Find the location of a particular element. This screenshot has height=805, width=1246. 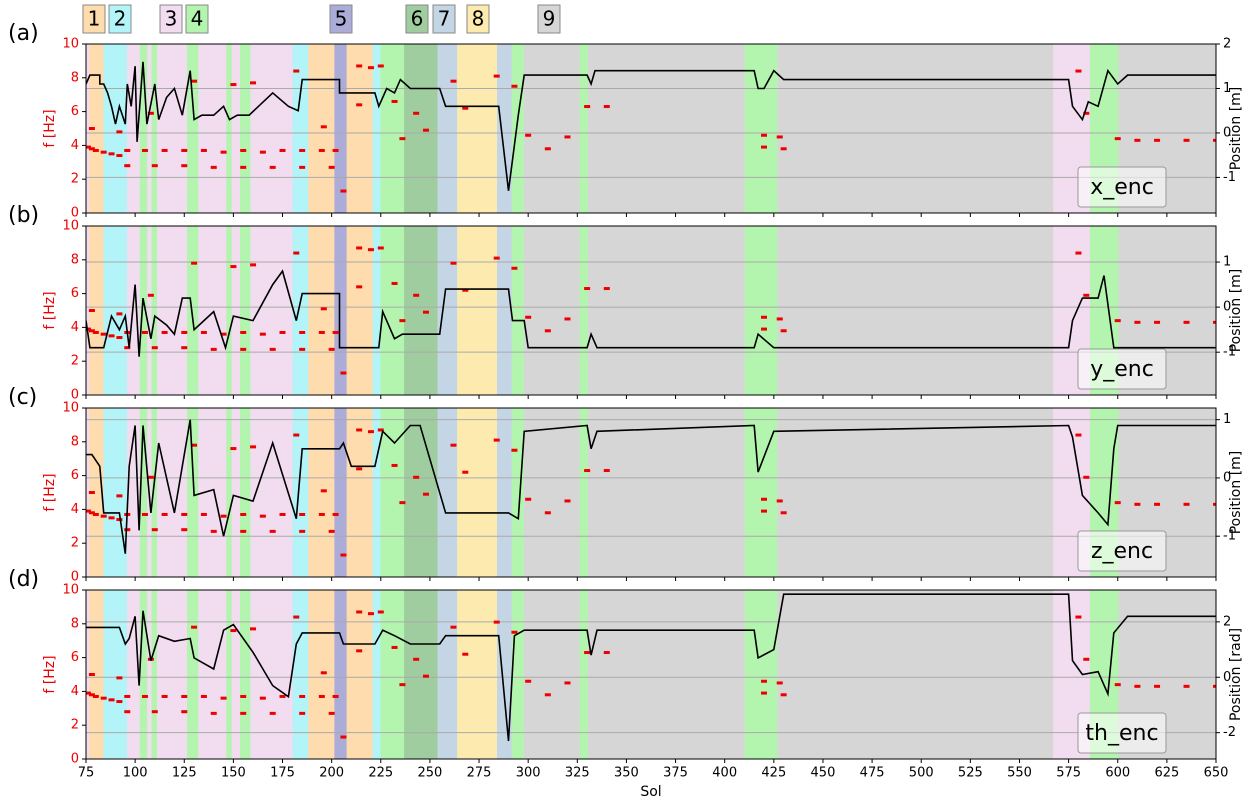

phase-legend-label: 9 is located at coordinates (549, 19).